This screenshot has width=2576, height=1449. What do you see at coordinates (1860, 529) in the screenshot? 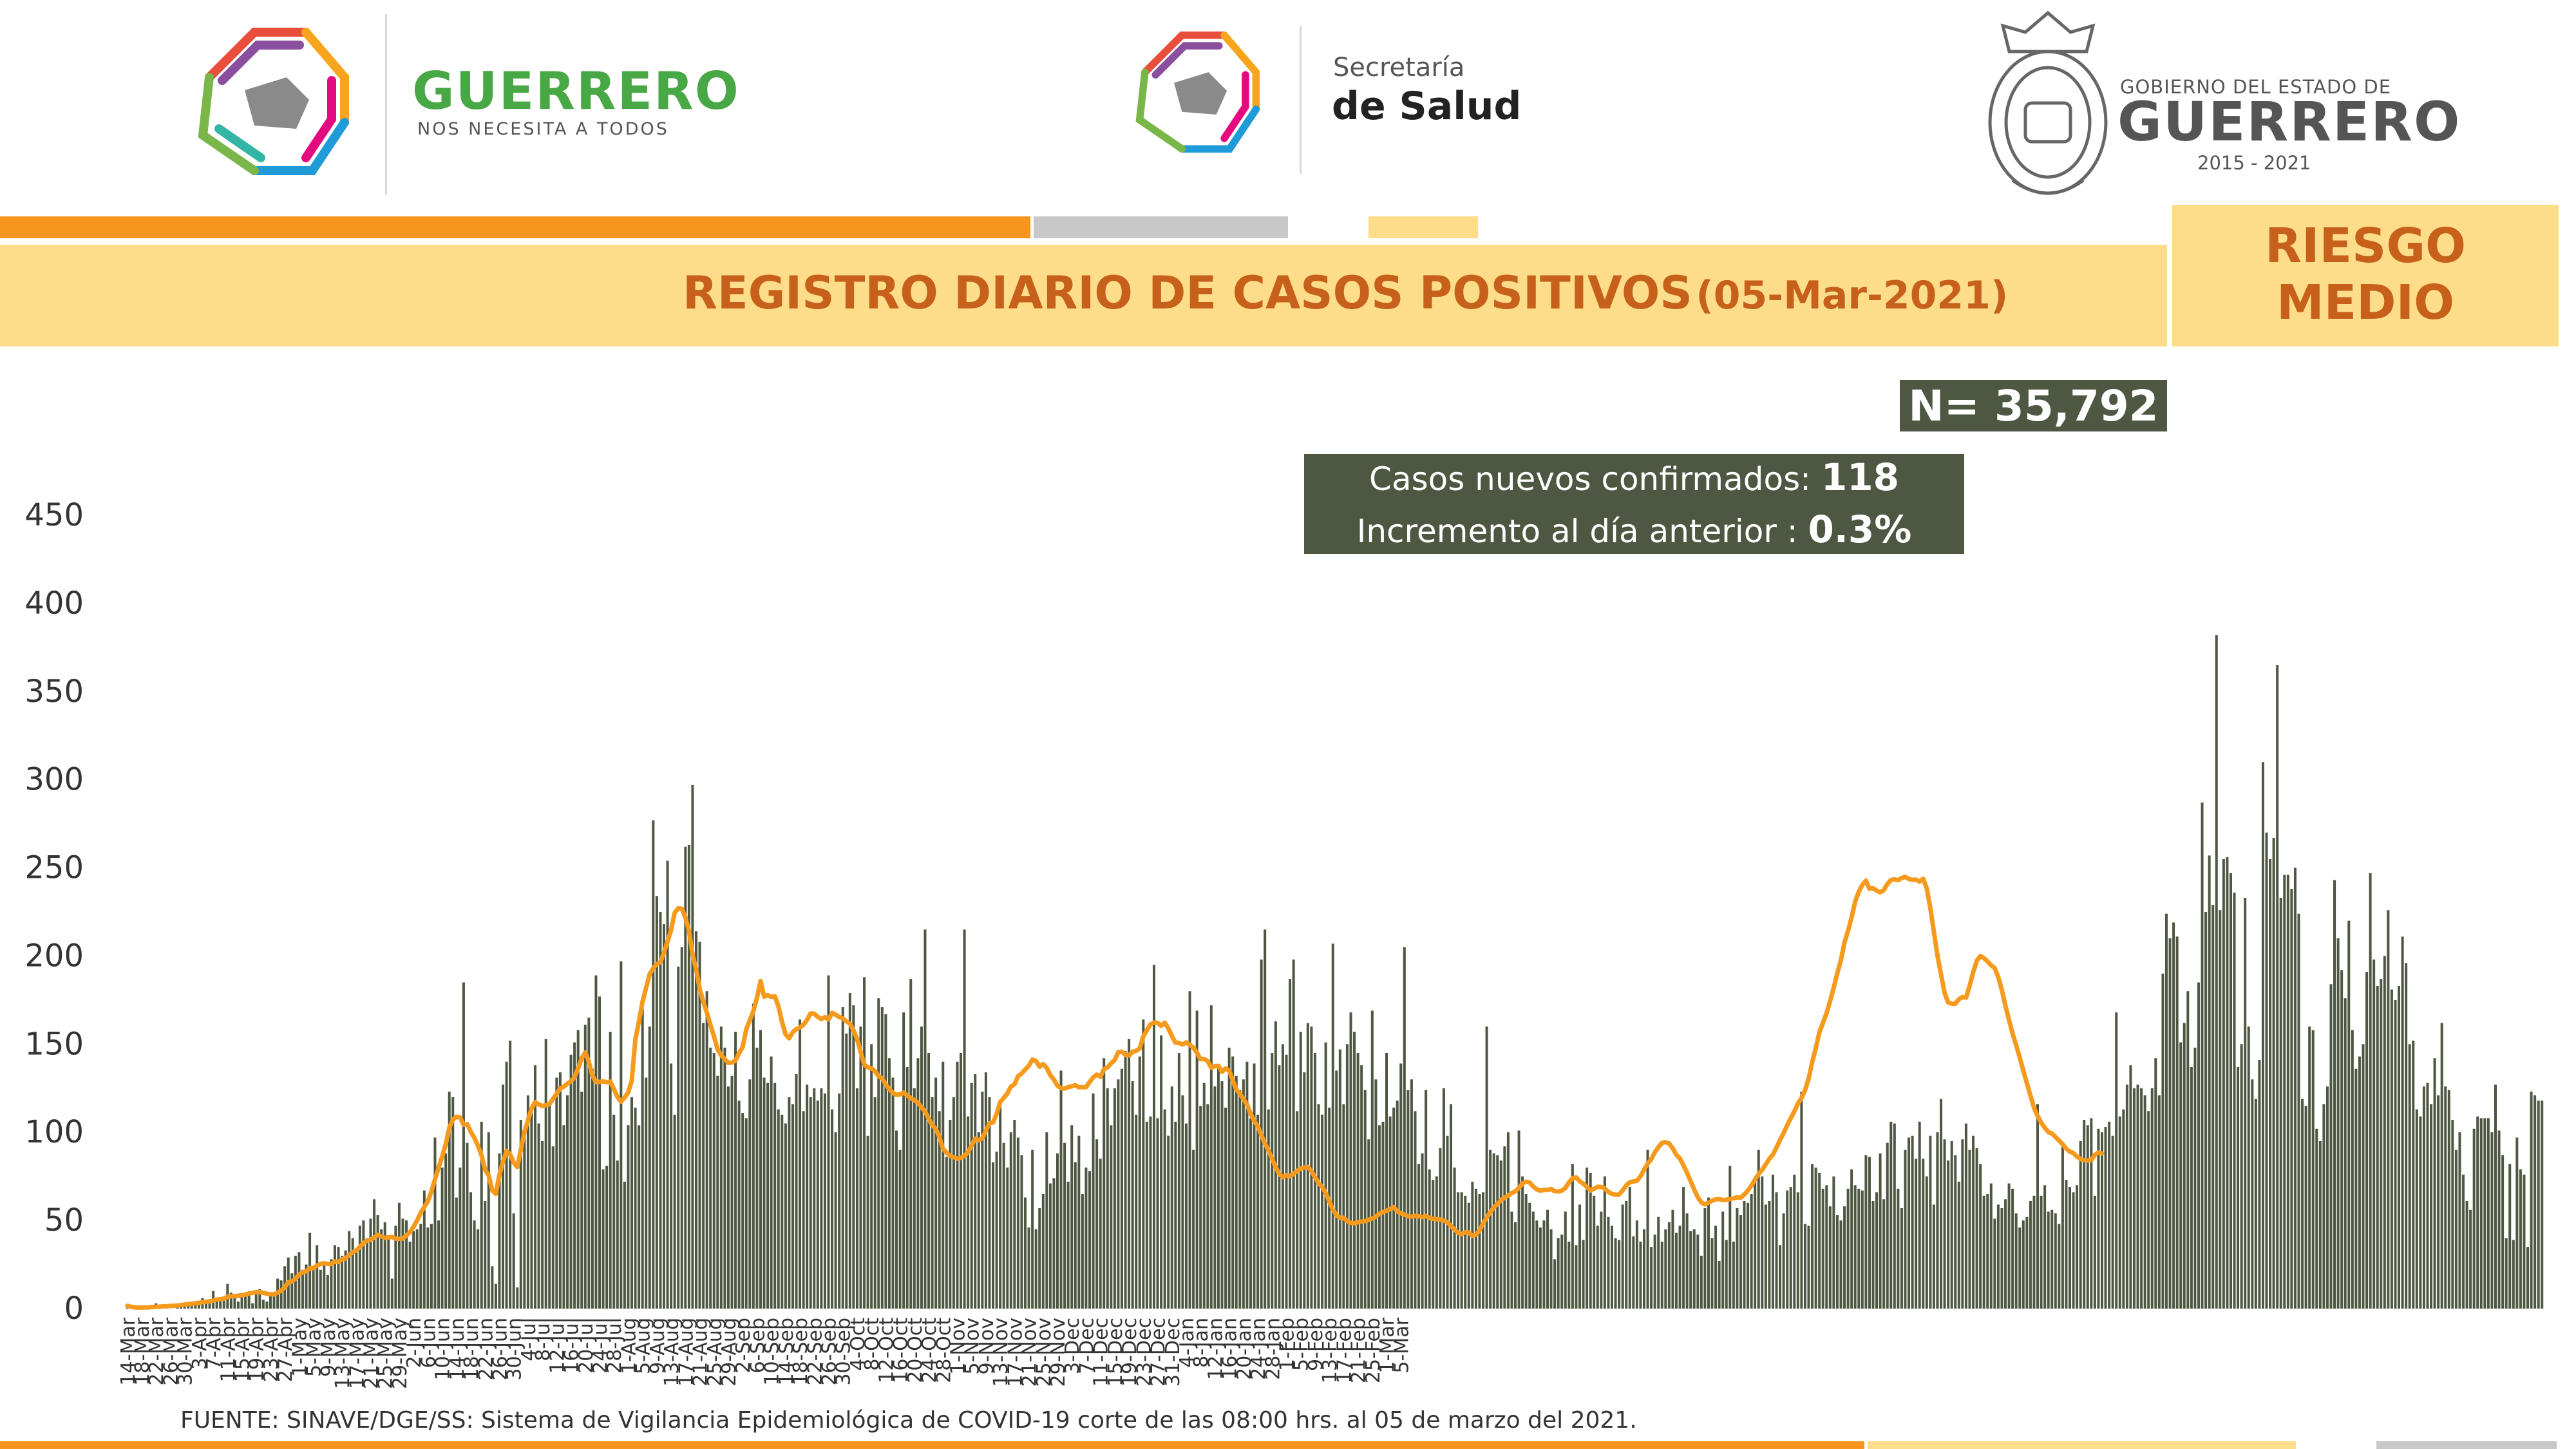
I see `increment-value: 0.3%` at bounding box center [1860, 529].